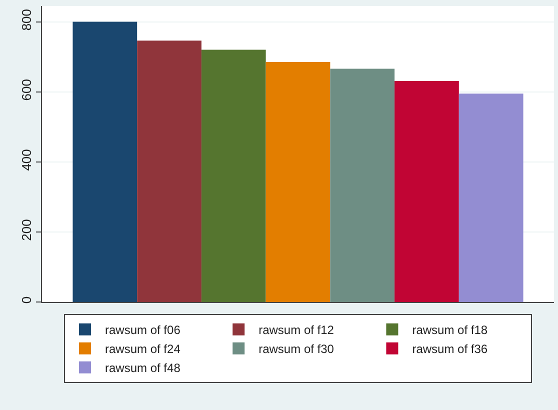 The image size is (558, 410). I want to click on y-tick-label: 400, so click(26, 160).